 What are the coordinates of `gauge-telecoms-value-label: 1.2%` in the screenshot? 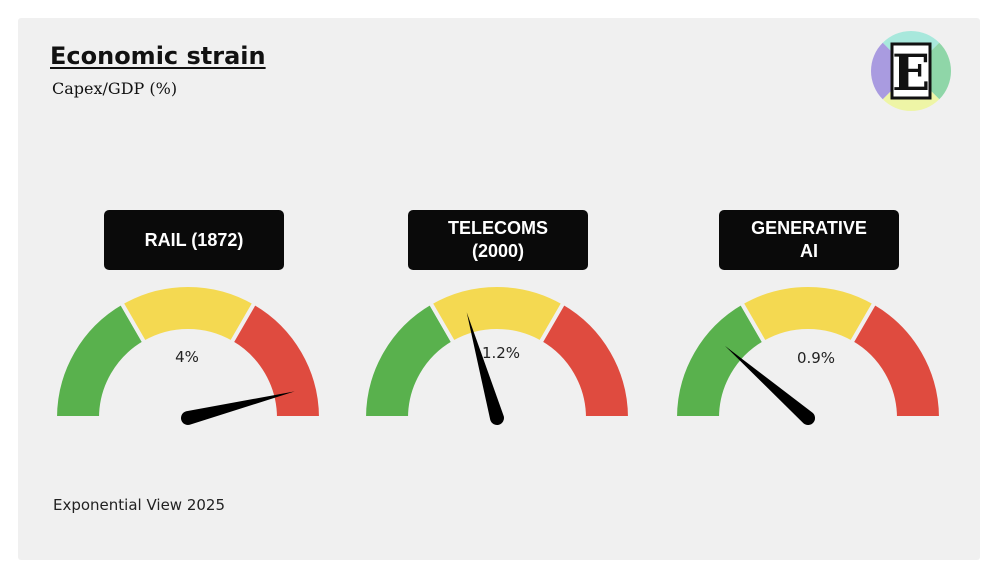 It's located at (501, 353).